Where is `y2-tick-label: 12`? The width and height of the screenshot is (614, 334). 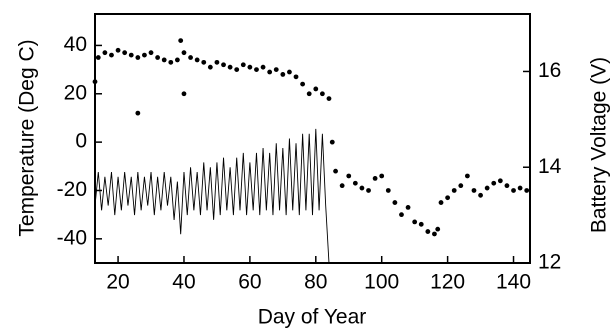 y2-tick-label: 12 is located at coordinates (549, 262).